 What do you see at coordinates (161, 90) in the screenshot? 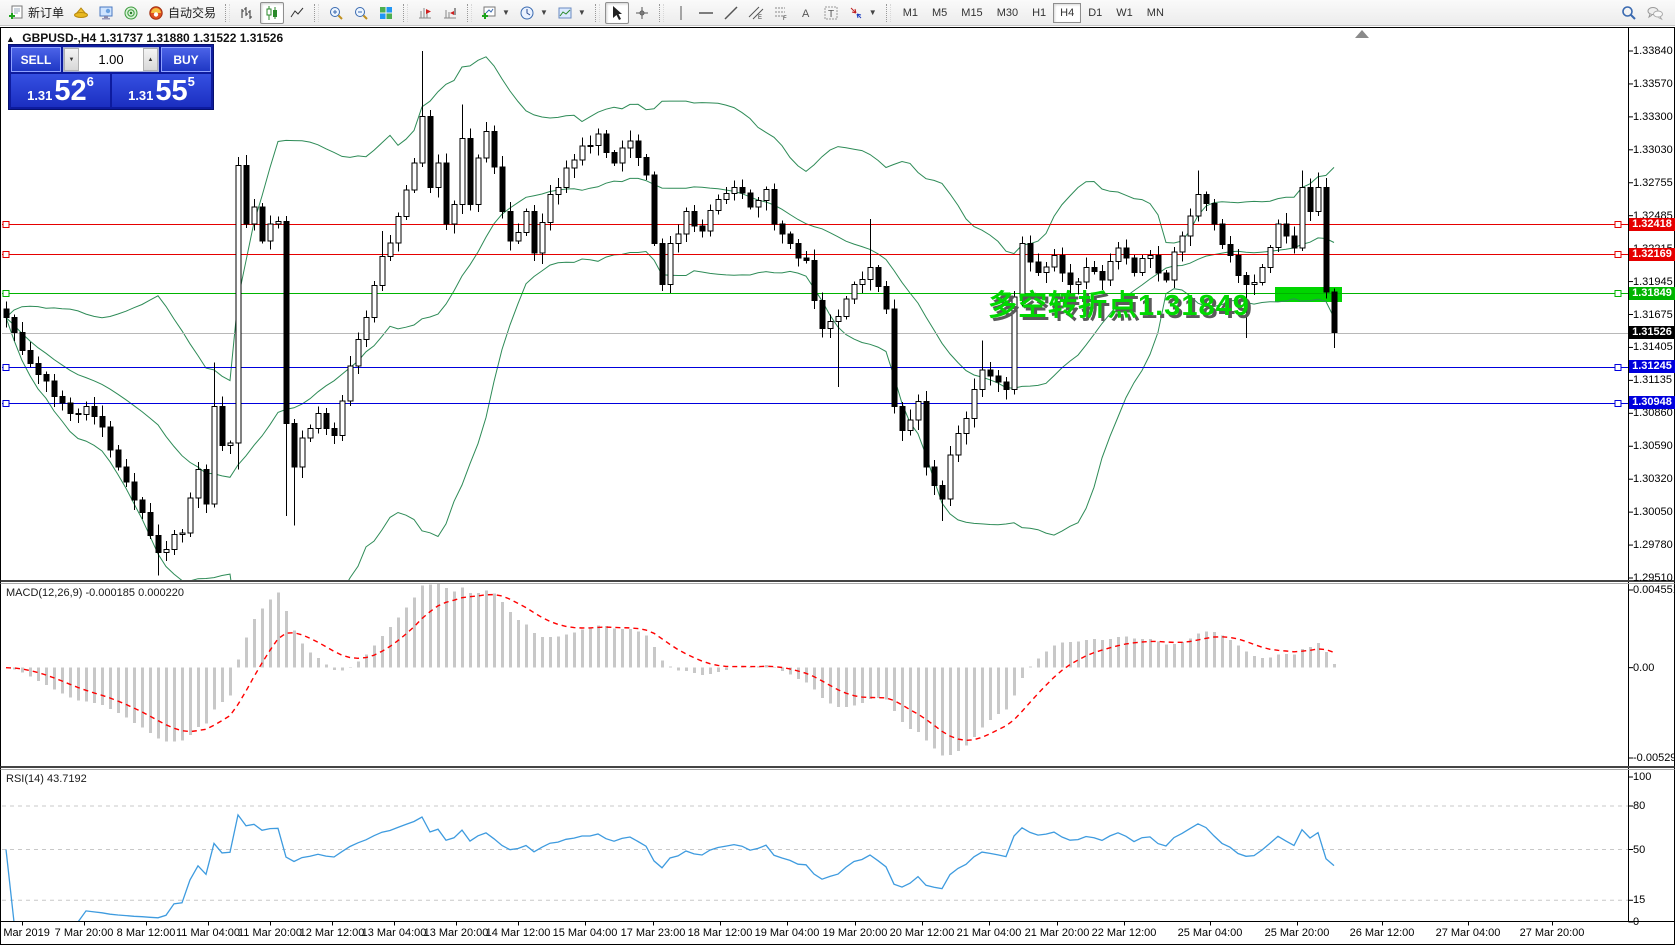
I see `buy-price-display: 1.31 55 5` at bounding box center [161, 90].